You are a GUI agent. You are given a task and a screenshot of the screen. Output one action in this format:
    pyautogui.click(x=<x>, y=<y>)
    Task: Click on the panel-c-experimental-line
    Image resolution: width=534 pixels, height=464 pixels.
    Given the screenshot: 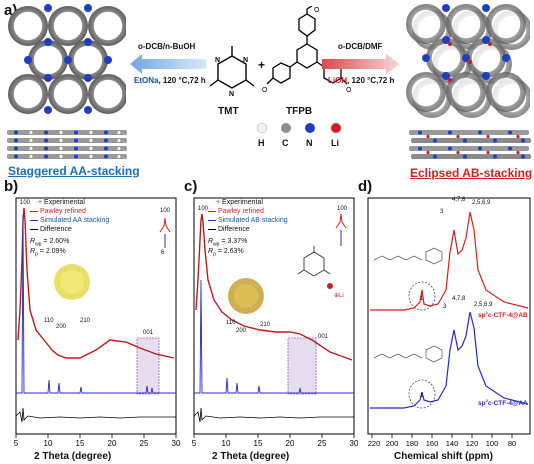 What is the action you would take?
    pyautogui.click(x=274, y=287)
    